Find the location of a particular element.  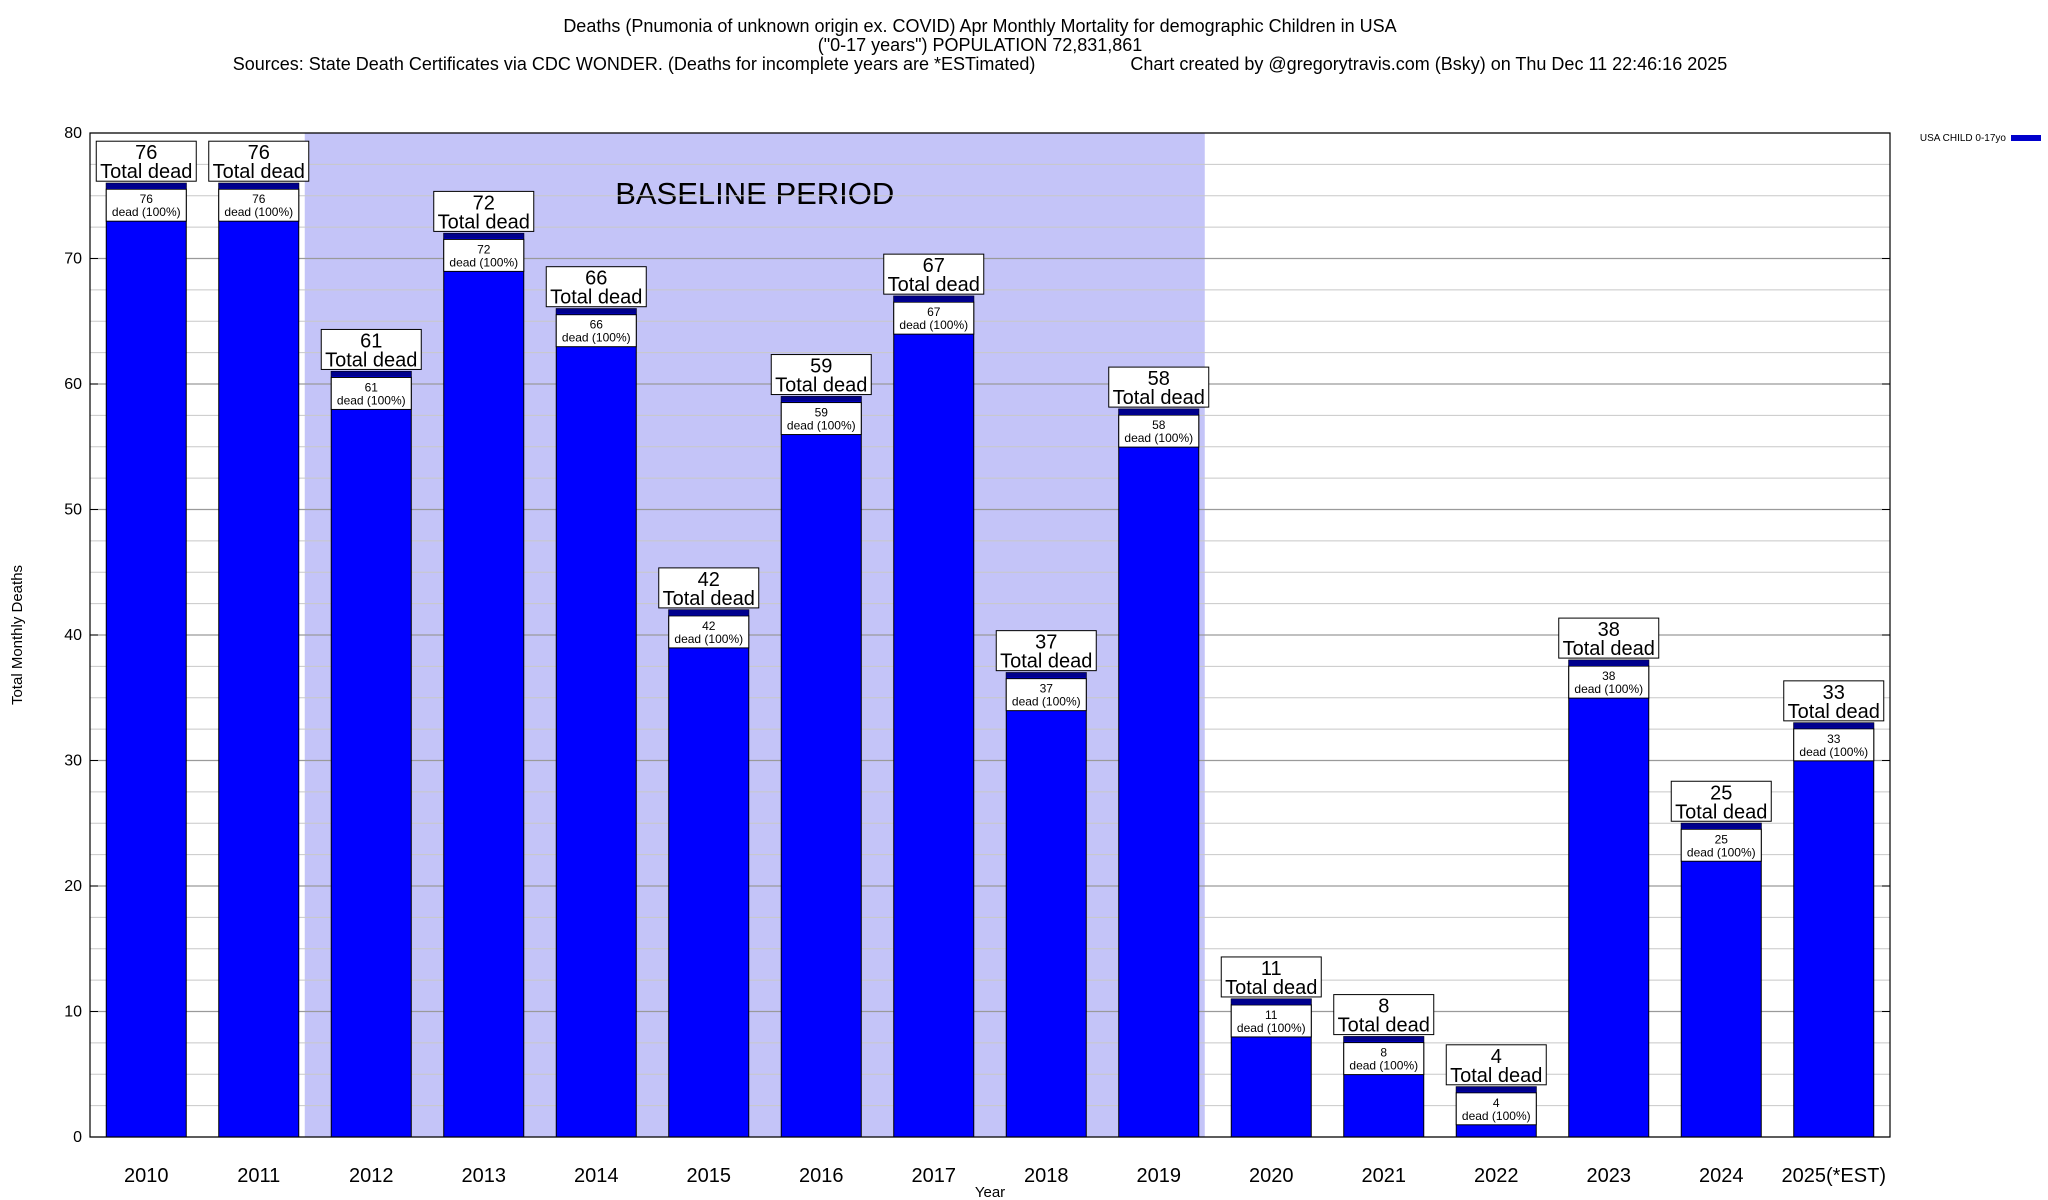

x-axis-label: Year is located at coordinates (990, 1192).